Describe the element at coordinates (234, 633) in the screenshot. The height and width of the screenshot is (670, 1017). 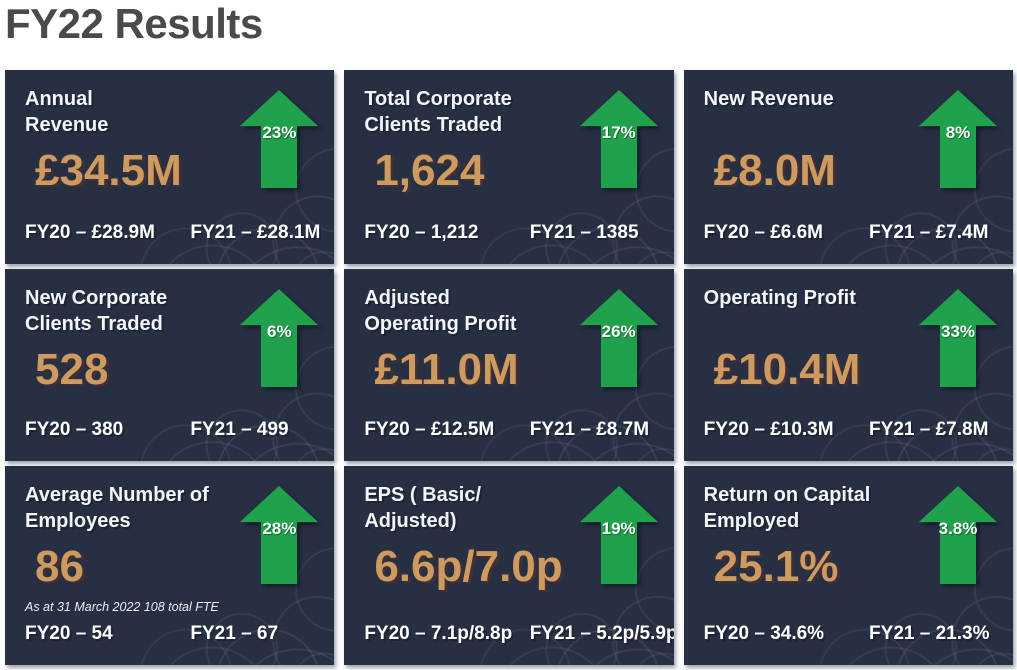
I see `kpi-fy21-value: FY21 – 67` at that location.